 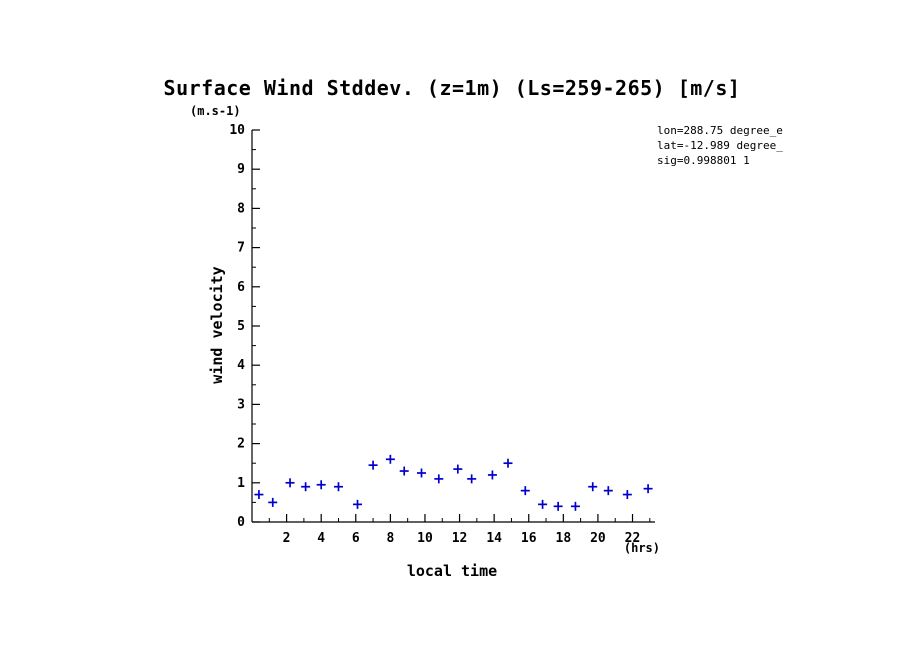 I want to click on annotation-lon: lon=288.75 degree_e, so click(x=720, y=130).